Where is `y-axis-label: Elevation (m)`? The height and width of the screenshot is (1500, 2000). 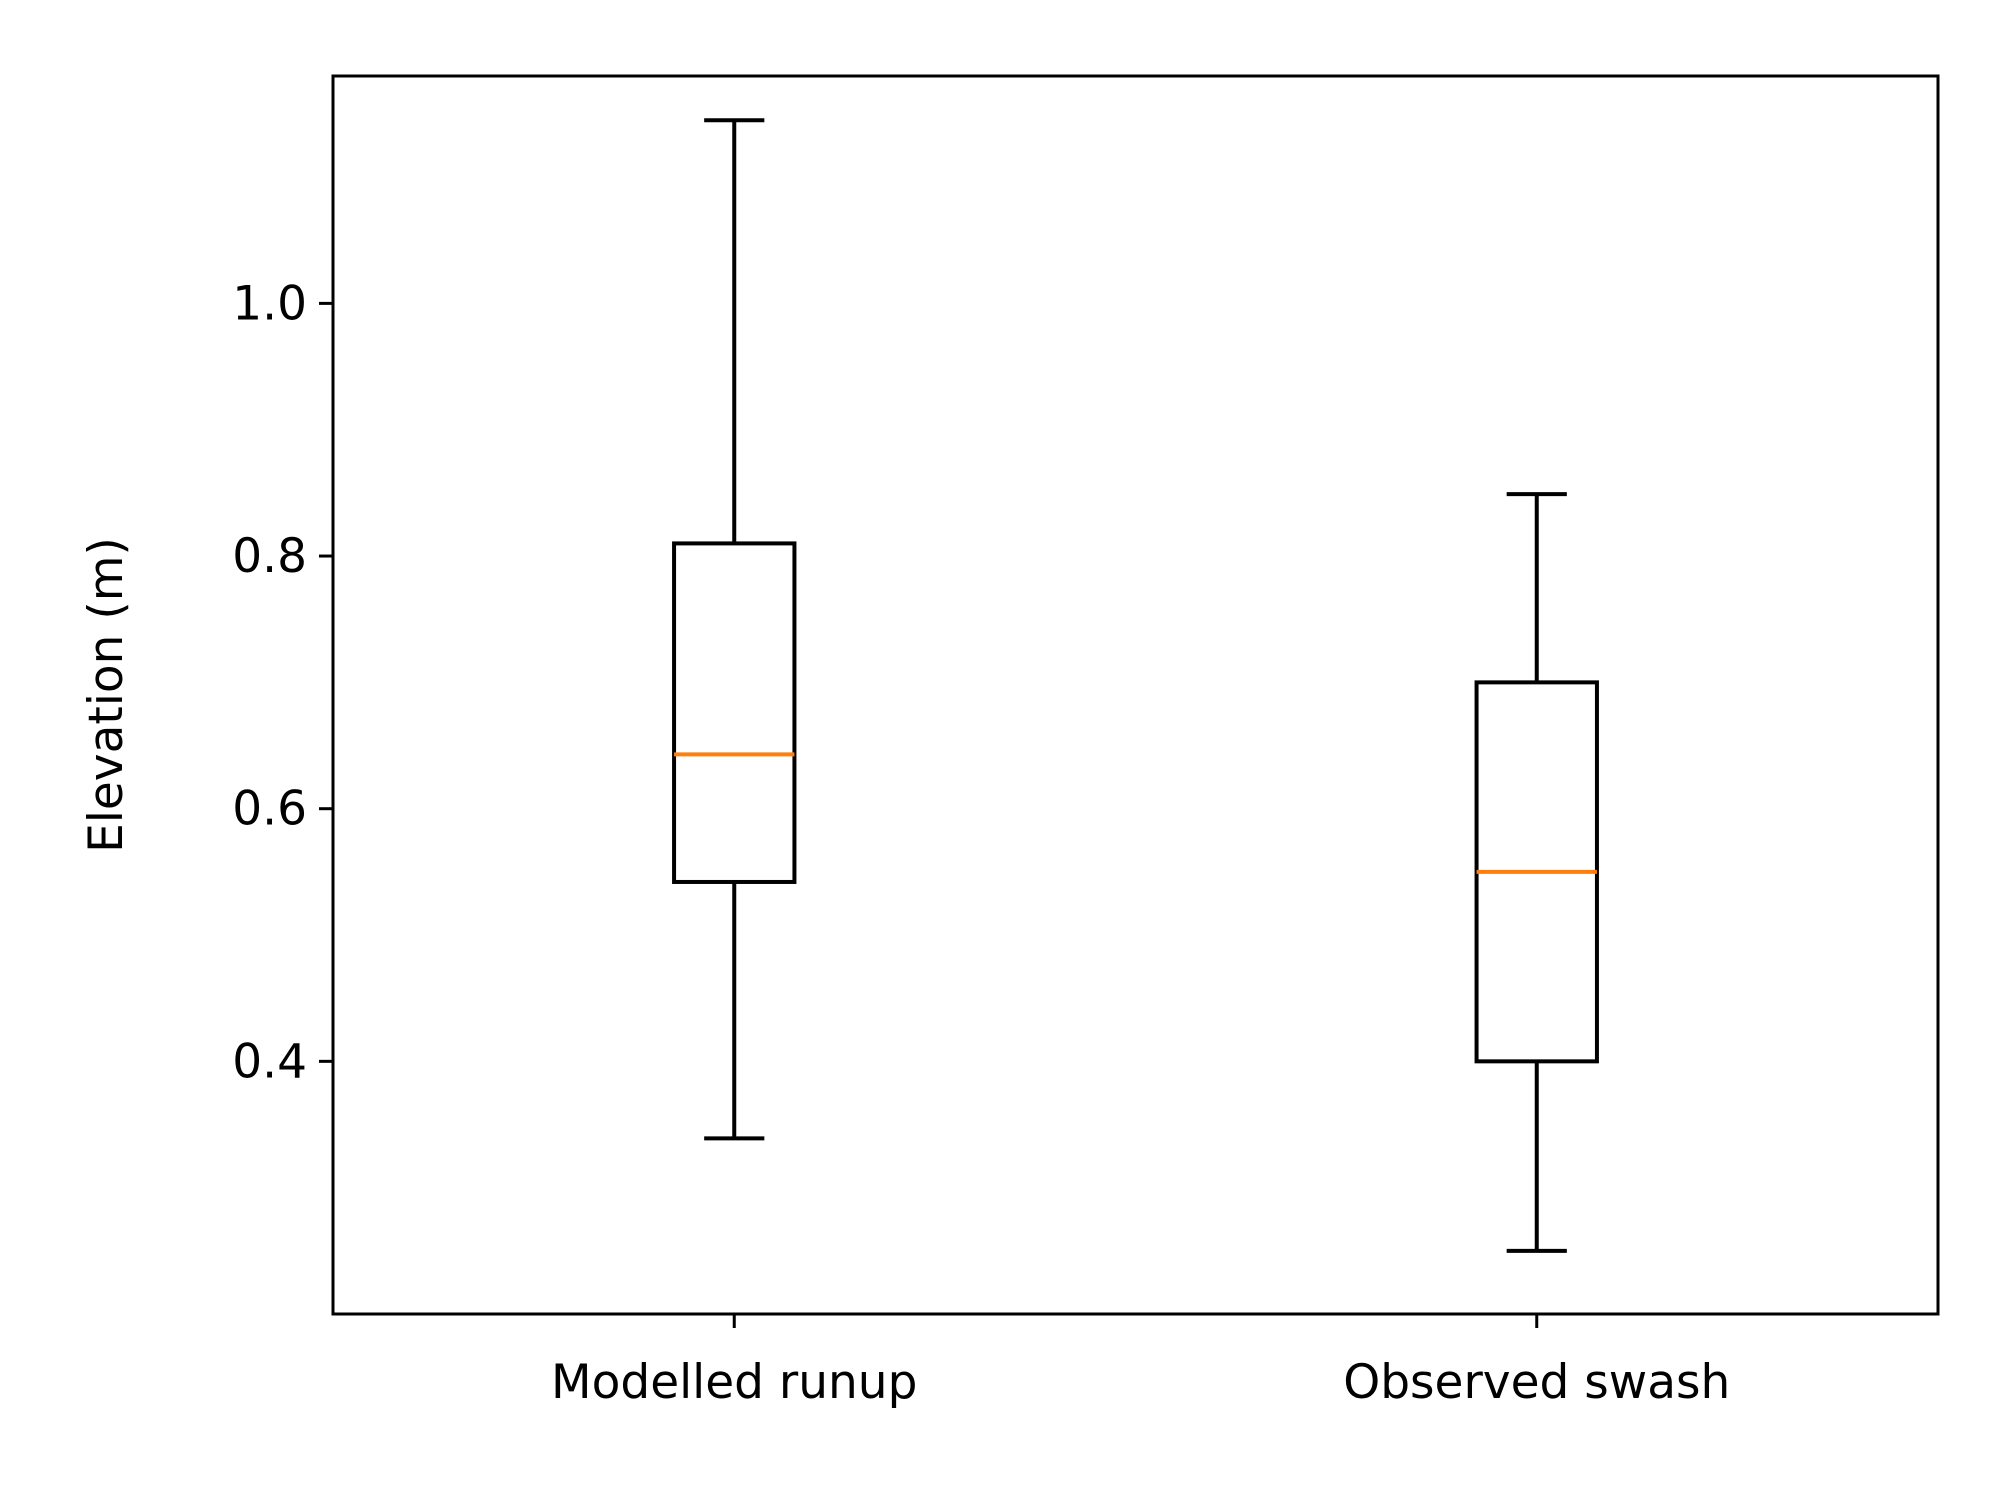
y-axis-label: Elevation (m) is located at coordinates (106, 695).